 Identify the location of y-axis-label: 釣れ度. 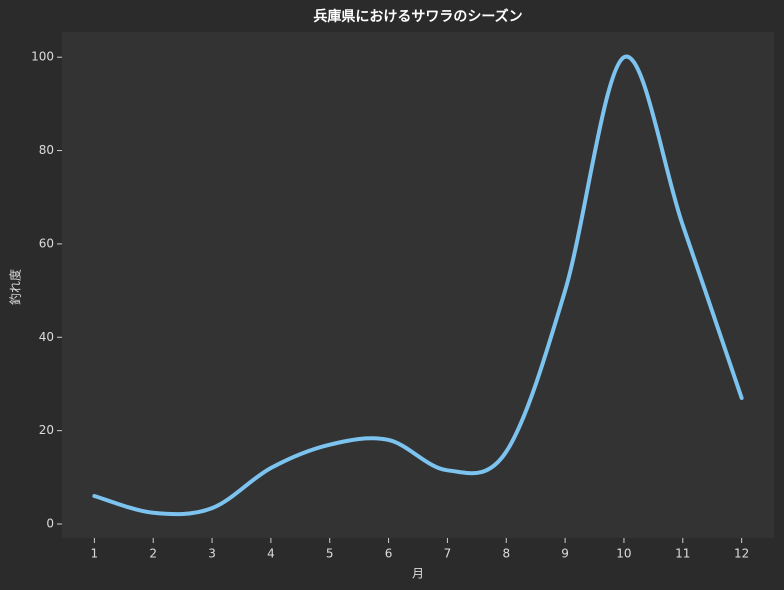
(15, 287).